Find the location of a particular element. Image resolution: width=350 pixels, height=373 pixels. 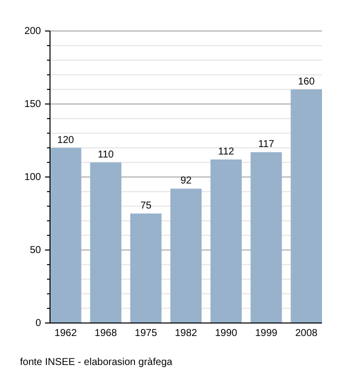

y-tick-label: 200 is located at coordinates (33, 32).